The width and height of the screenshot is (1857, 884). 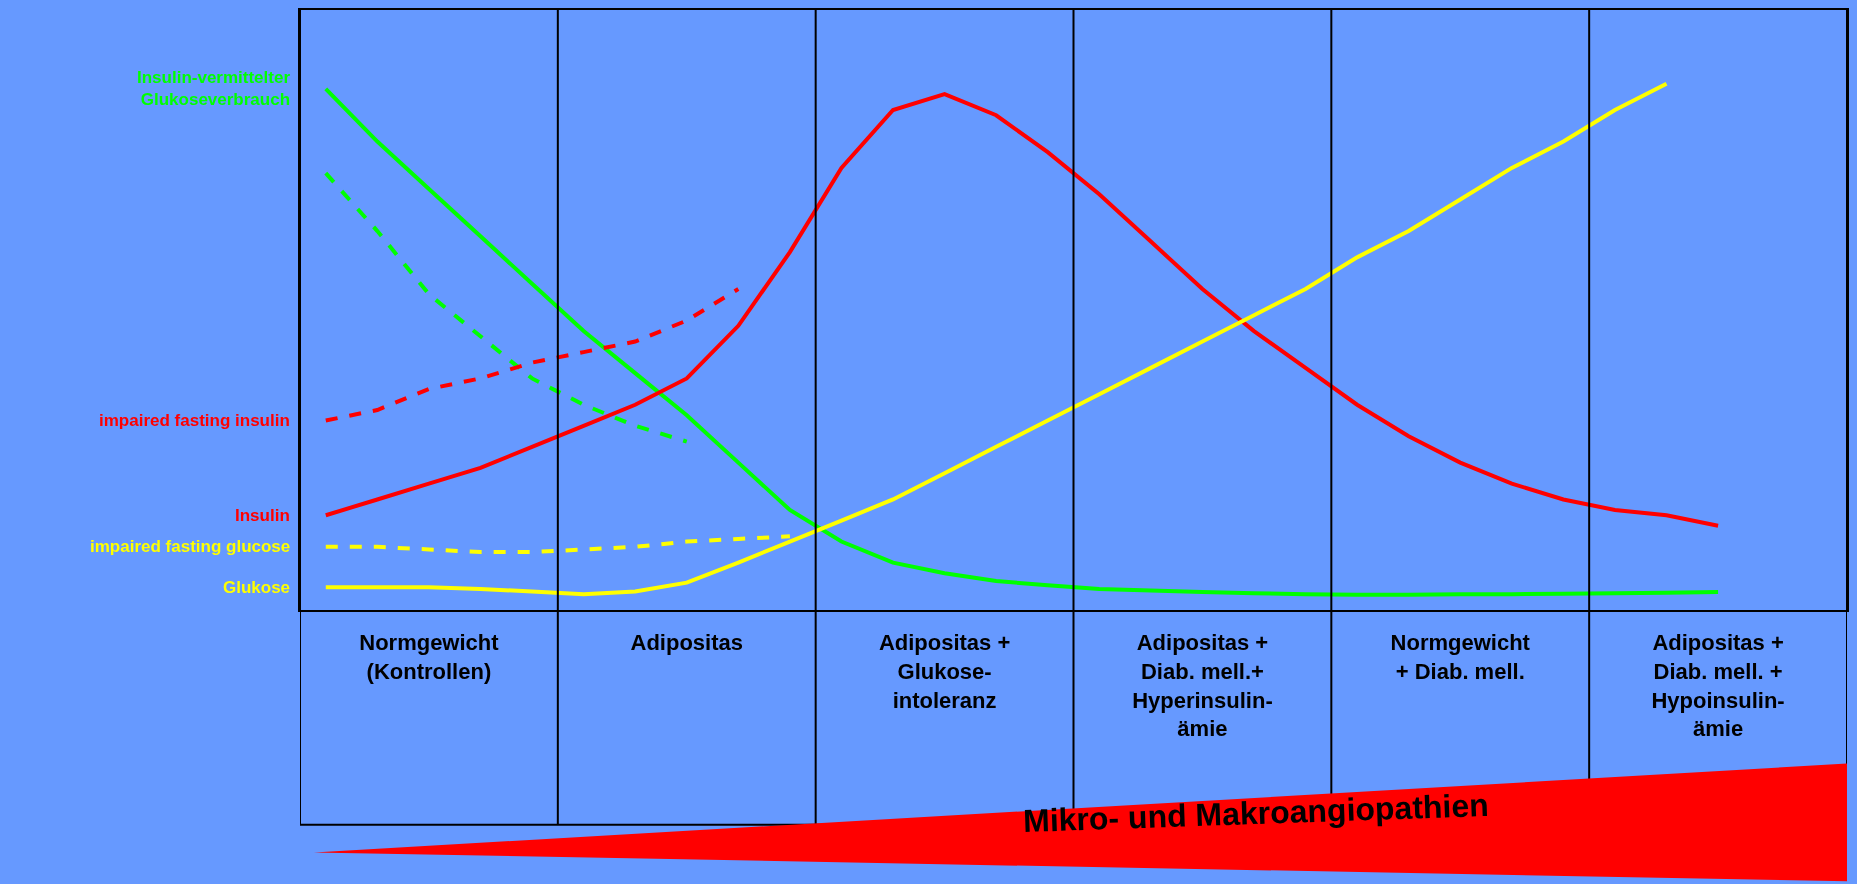 I want to click on x-tick-label: Normgewicht (Kontrollen), so click(x=429, y=657).